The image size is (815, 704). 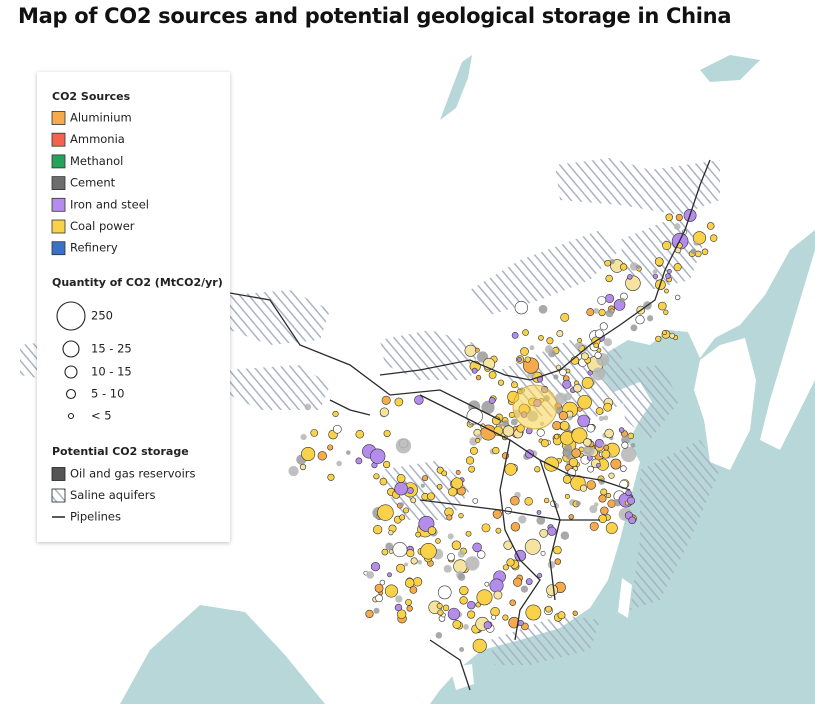 What do you see at coordinates (120, 451) in the screenshot?
I see `legend-heading: Potential CO2 storage` at bounding box center [120, 451].